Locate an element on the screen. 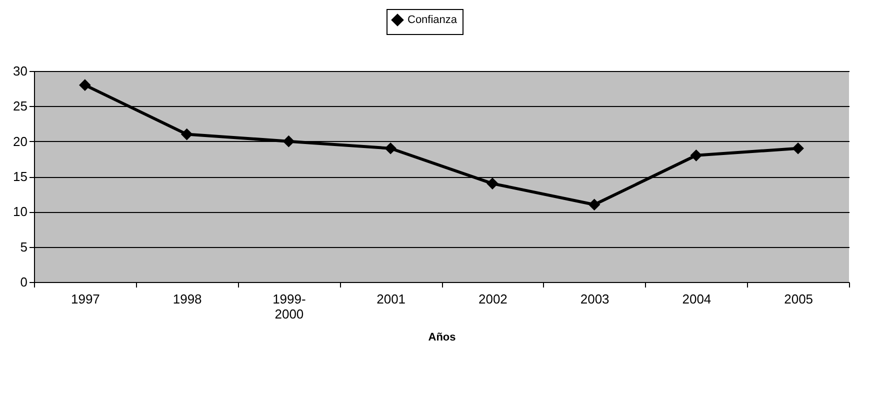  x-tick-label: 2004 is located at coordinates (697, 299).